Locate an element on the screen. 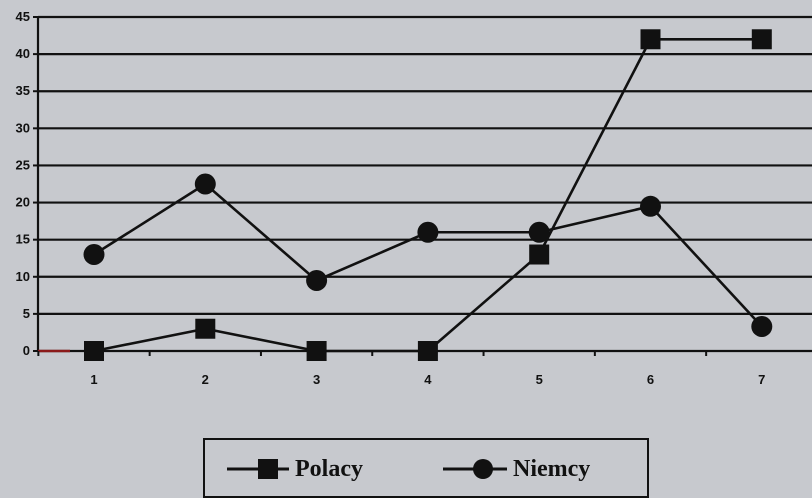 This screenshot has height=498, width=812. y-tick-label: 0 is located at coordinates (26, 350).